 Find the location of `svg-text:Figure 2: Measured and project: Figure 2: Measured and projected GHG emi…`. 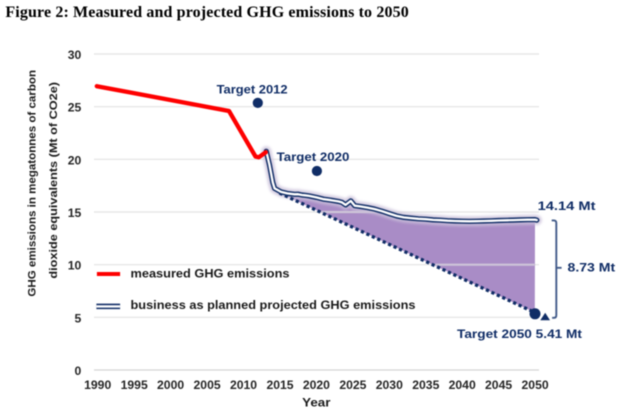

svg-text:Figure 2: Measured and project: Figure 2: Measured and projected GHG emi… is located at coordinates (206, 12).